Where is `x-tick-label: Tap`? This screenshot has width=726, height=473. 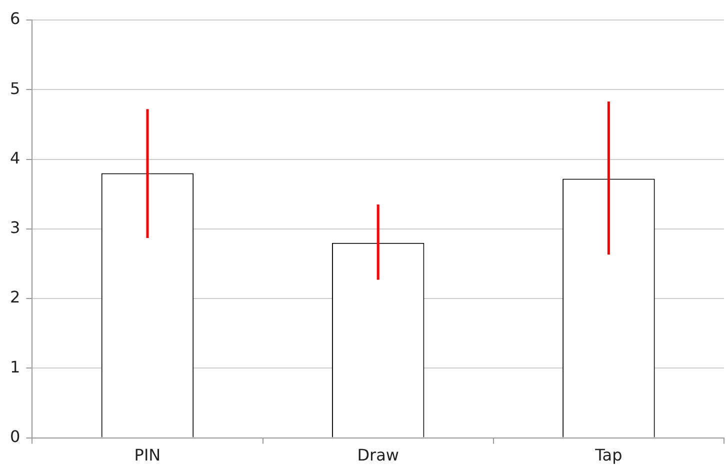 x-tick-label: Tap is located at coordinates (608, 455).